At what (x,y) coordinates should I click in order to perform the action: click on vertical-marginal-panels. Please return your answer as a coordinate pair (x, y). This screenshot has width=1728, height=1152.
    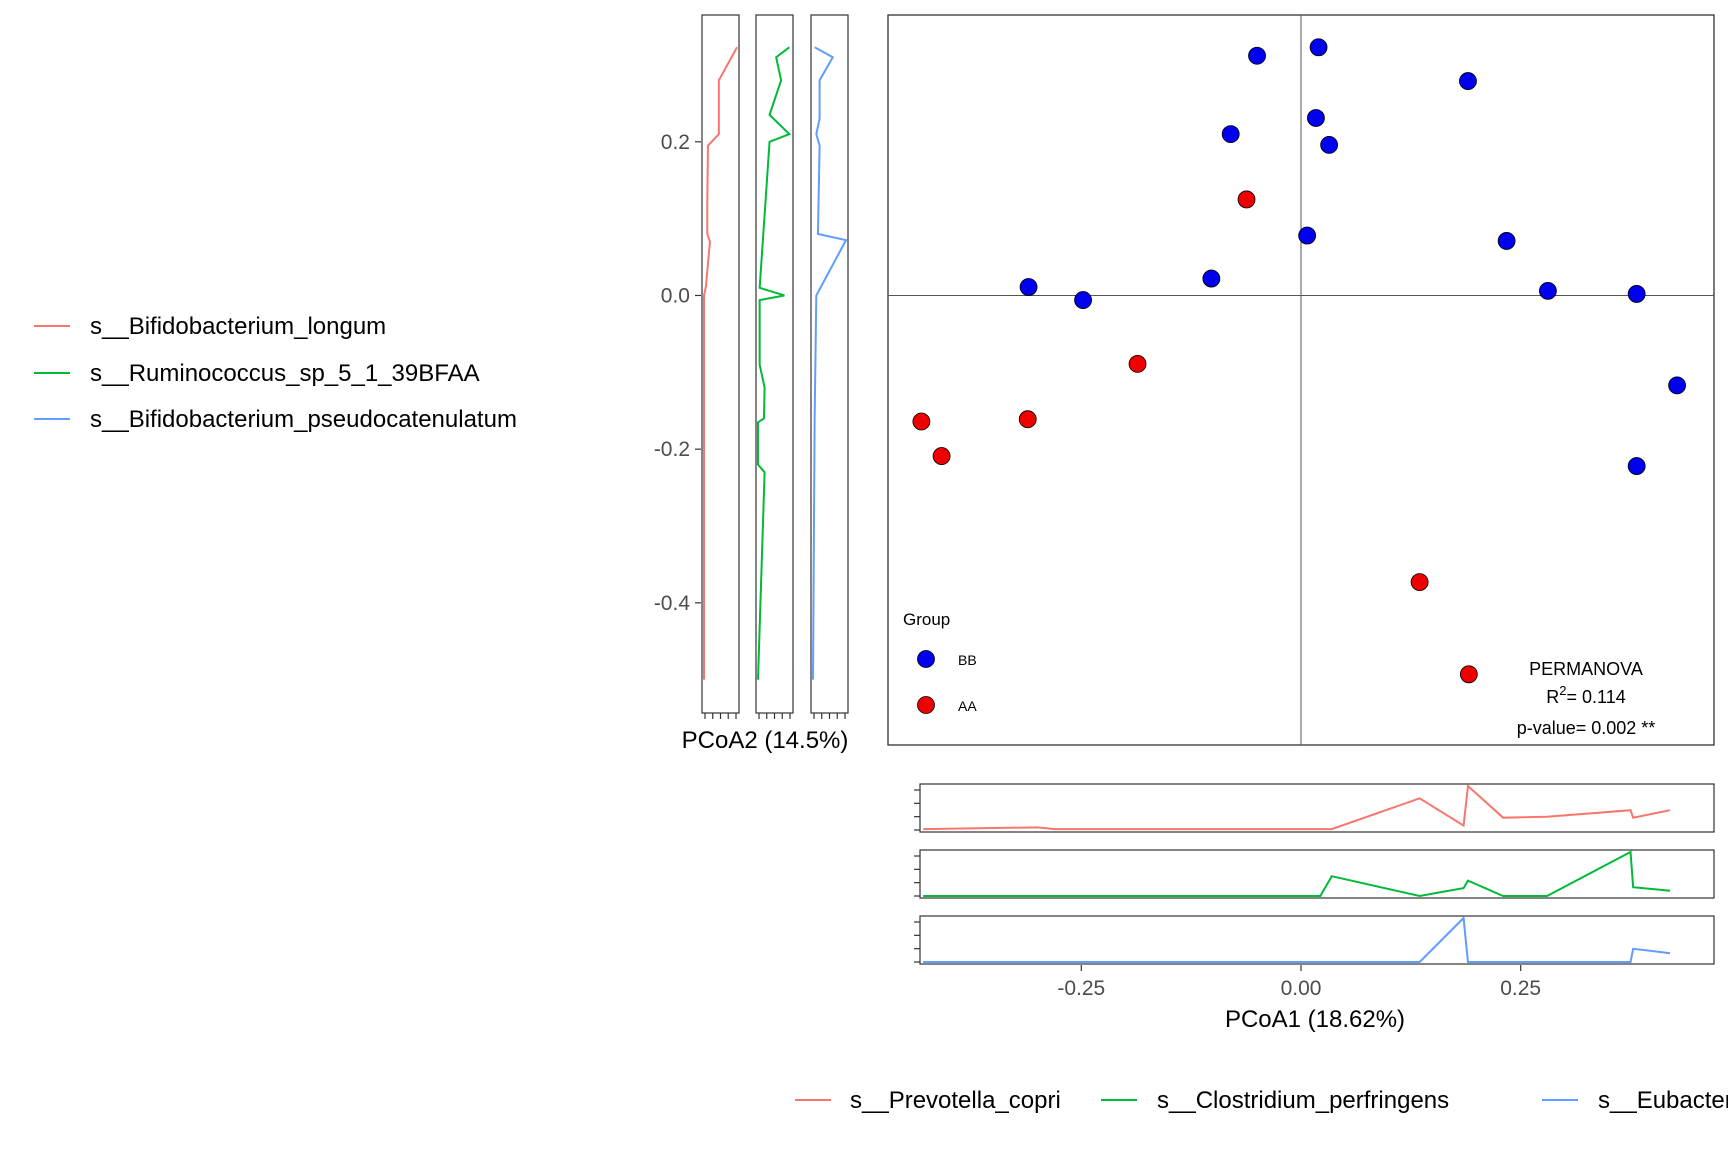
    Looking at the image, I should click on (775, 366).